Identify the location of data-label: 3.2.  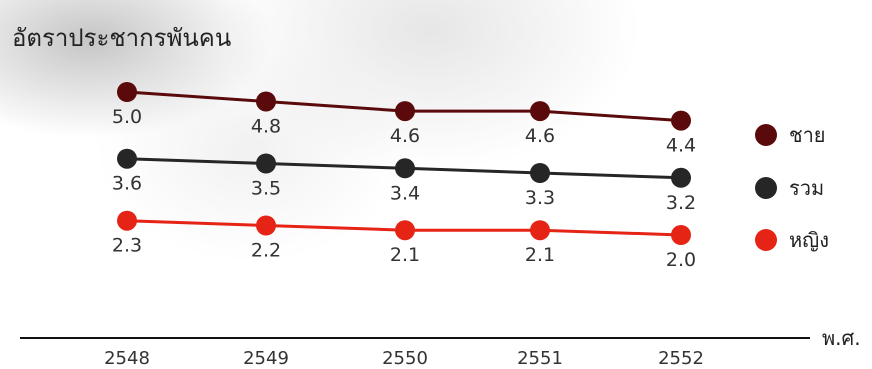
(681, 203).